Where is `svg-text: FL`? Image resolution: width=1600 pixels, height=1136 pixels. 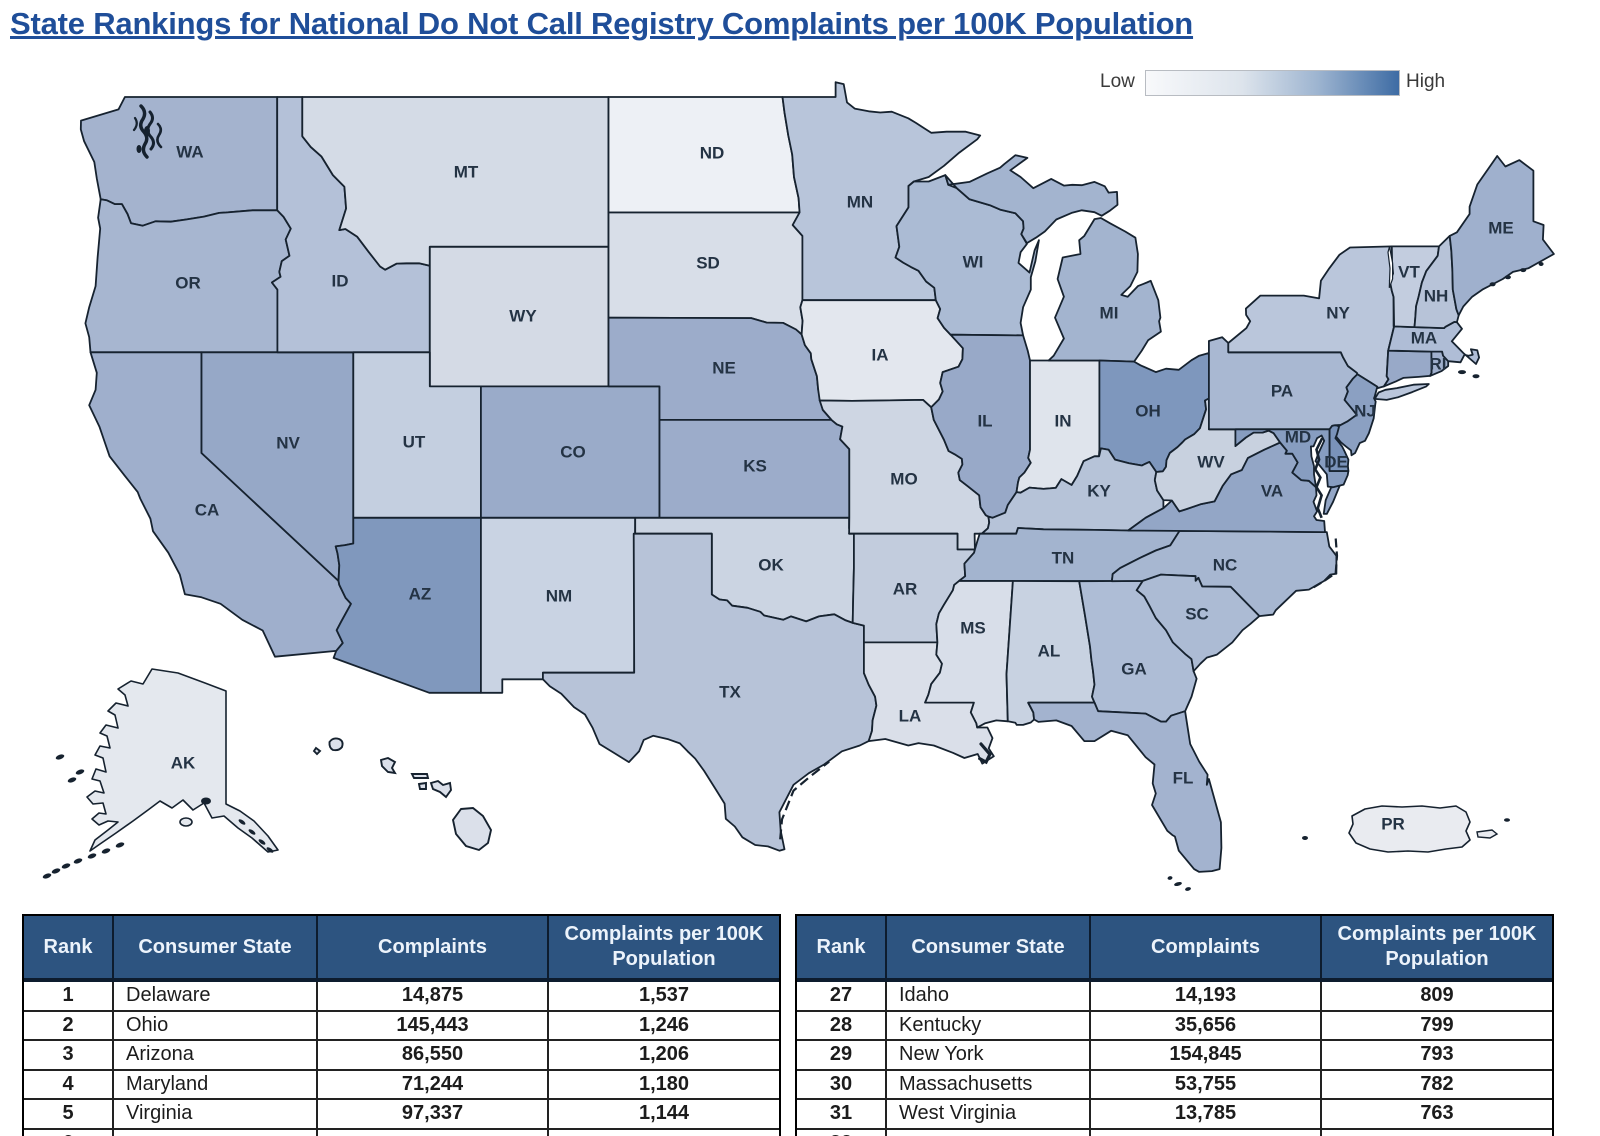
svg-text: FL is located at coordinates (1183, 778).